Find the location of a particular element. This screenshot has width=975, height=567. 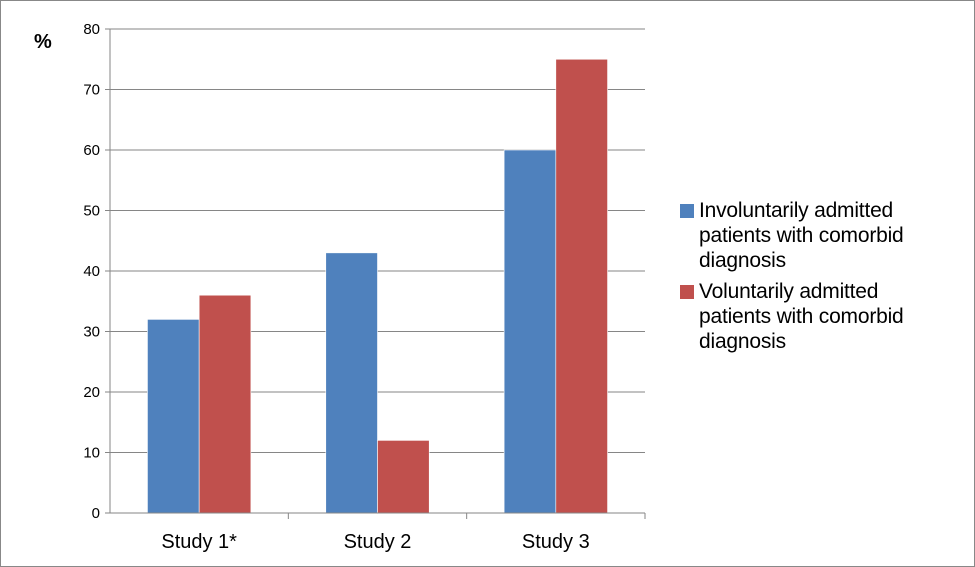

x-category-label: Study 1* is located at coordinates (199, 542).